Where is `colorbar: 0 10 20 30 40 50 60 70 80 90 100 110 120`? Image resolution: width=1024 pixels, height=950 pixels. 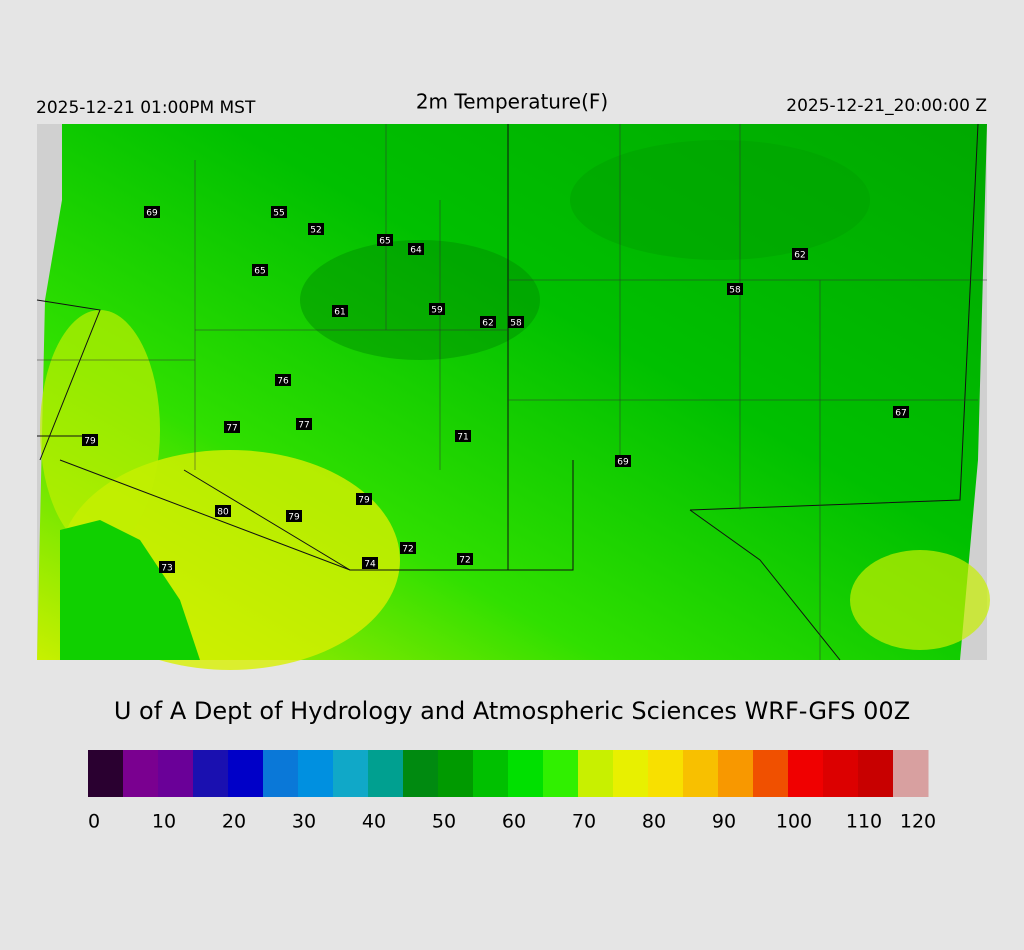 colorbar: 0 10 20 30 40 50 60 70 80 90 100 110 120 is located at coordinates (512, 791).